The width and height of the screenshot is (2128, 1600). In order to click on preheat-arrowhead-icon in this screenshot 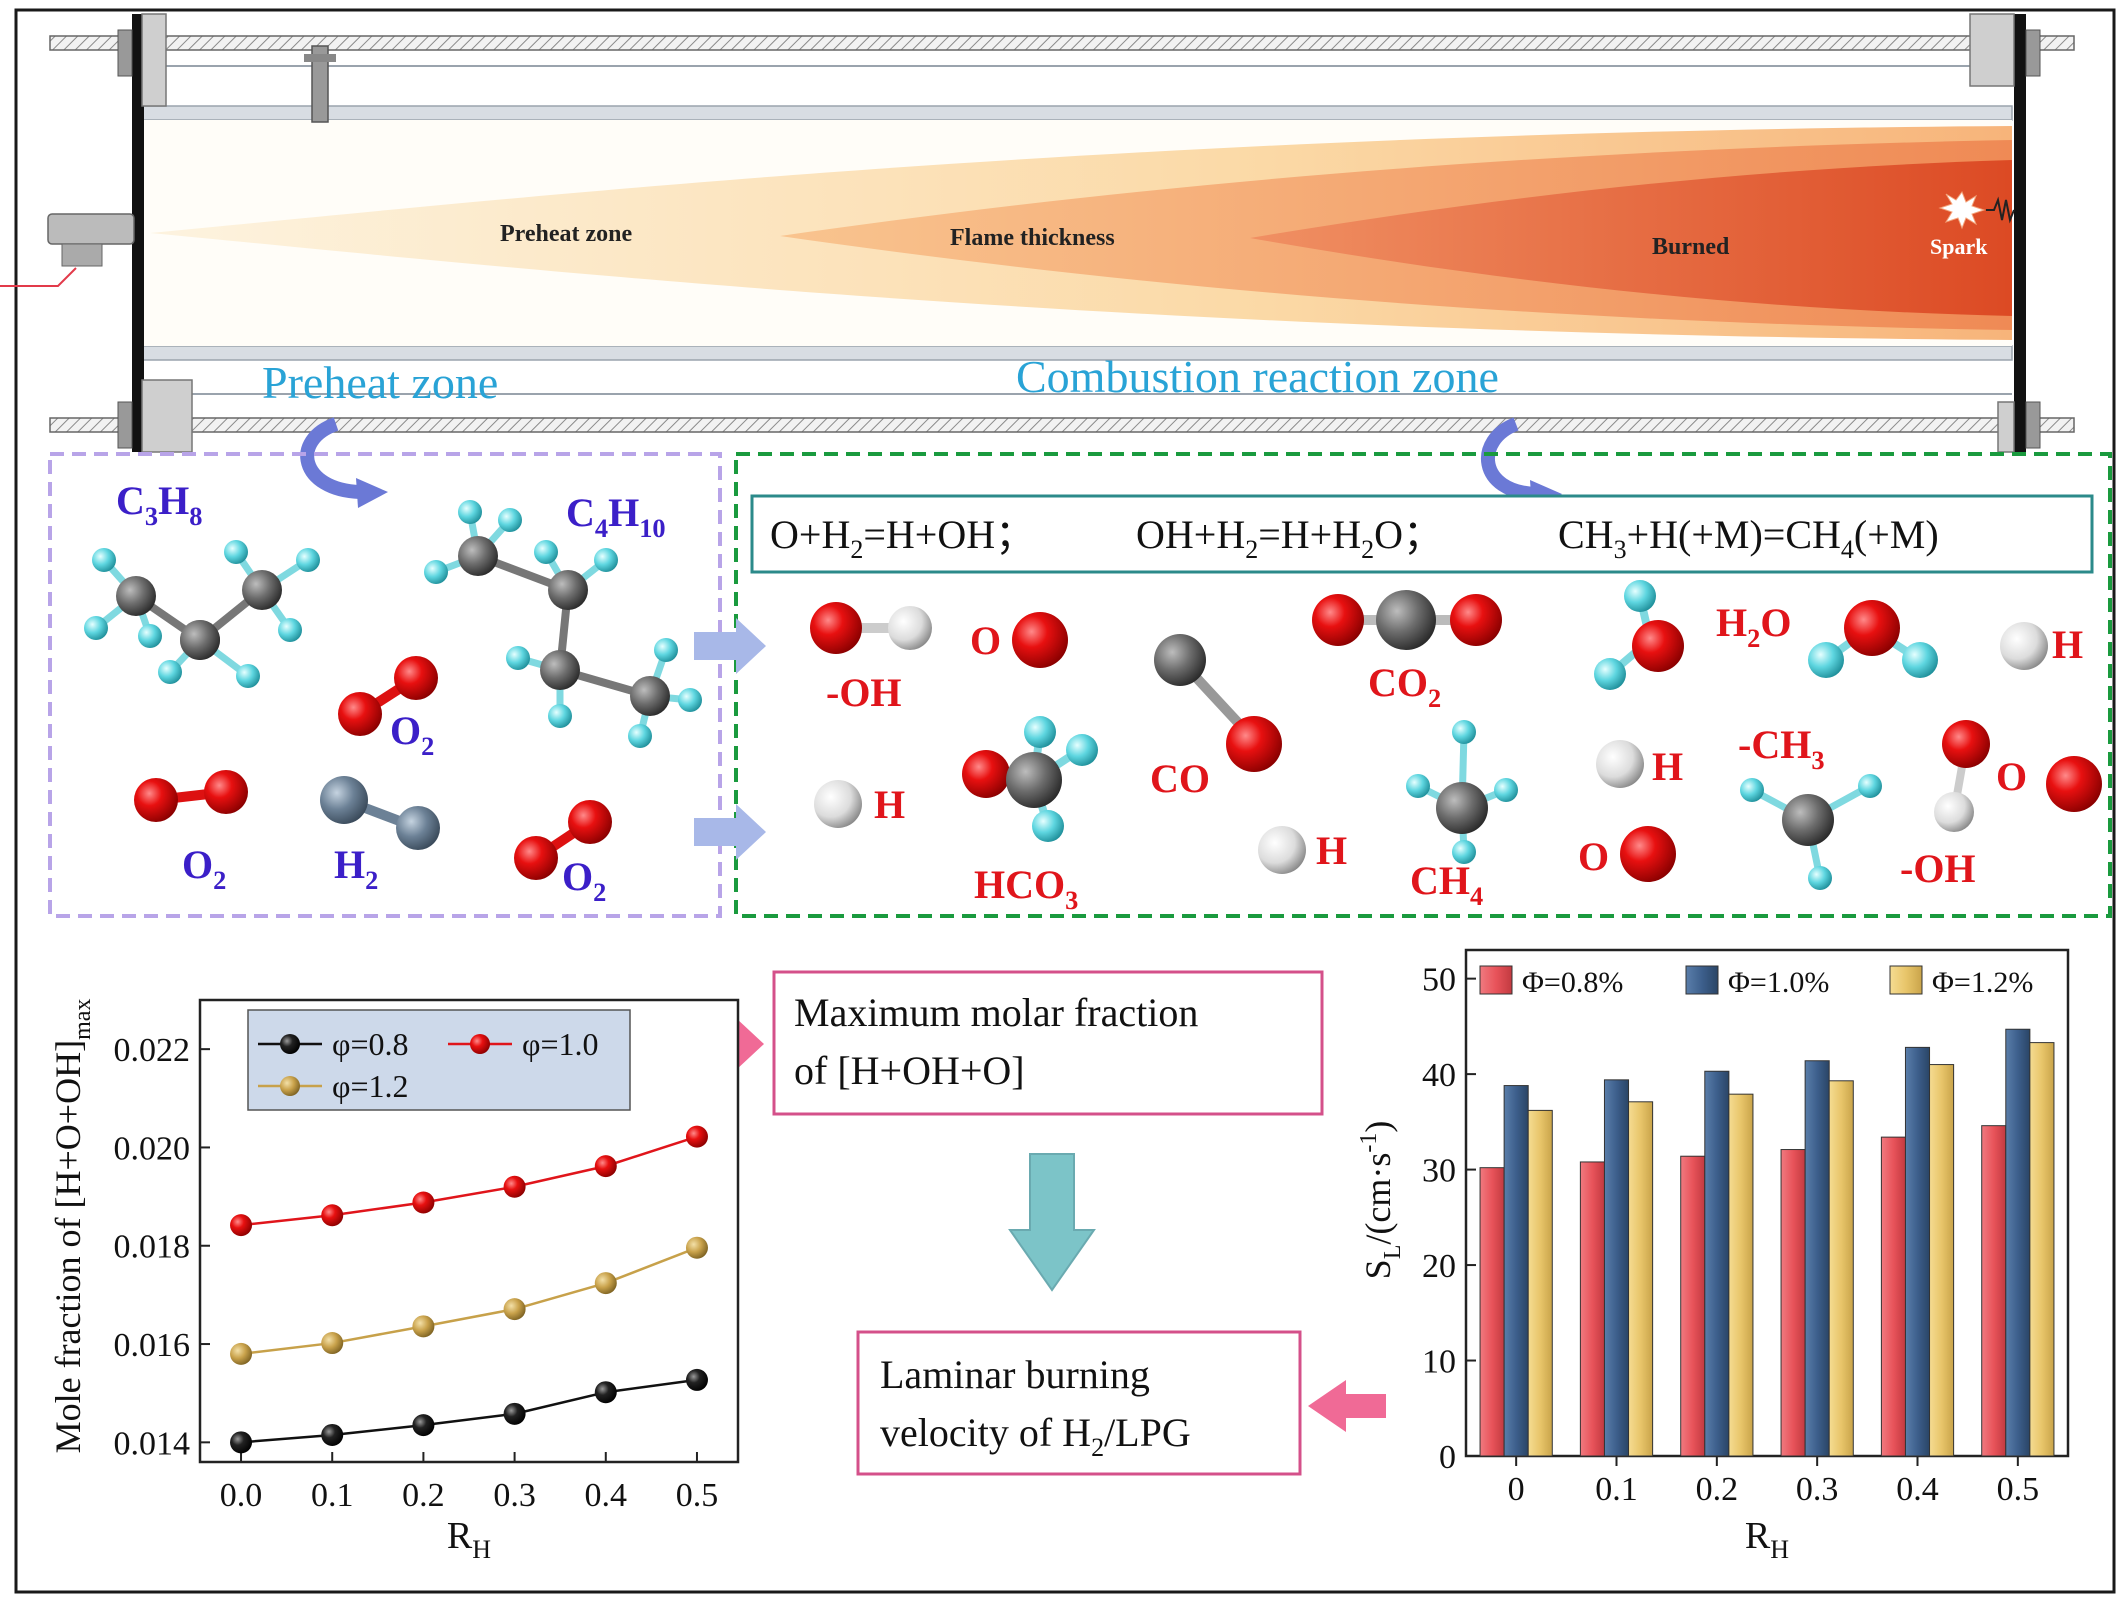, I will do `click(372, 493)`.